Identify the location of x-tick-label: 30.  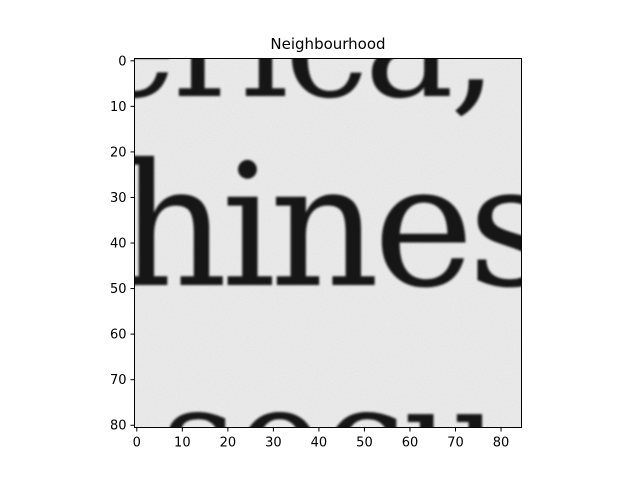
(273, 443).